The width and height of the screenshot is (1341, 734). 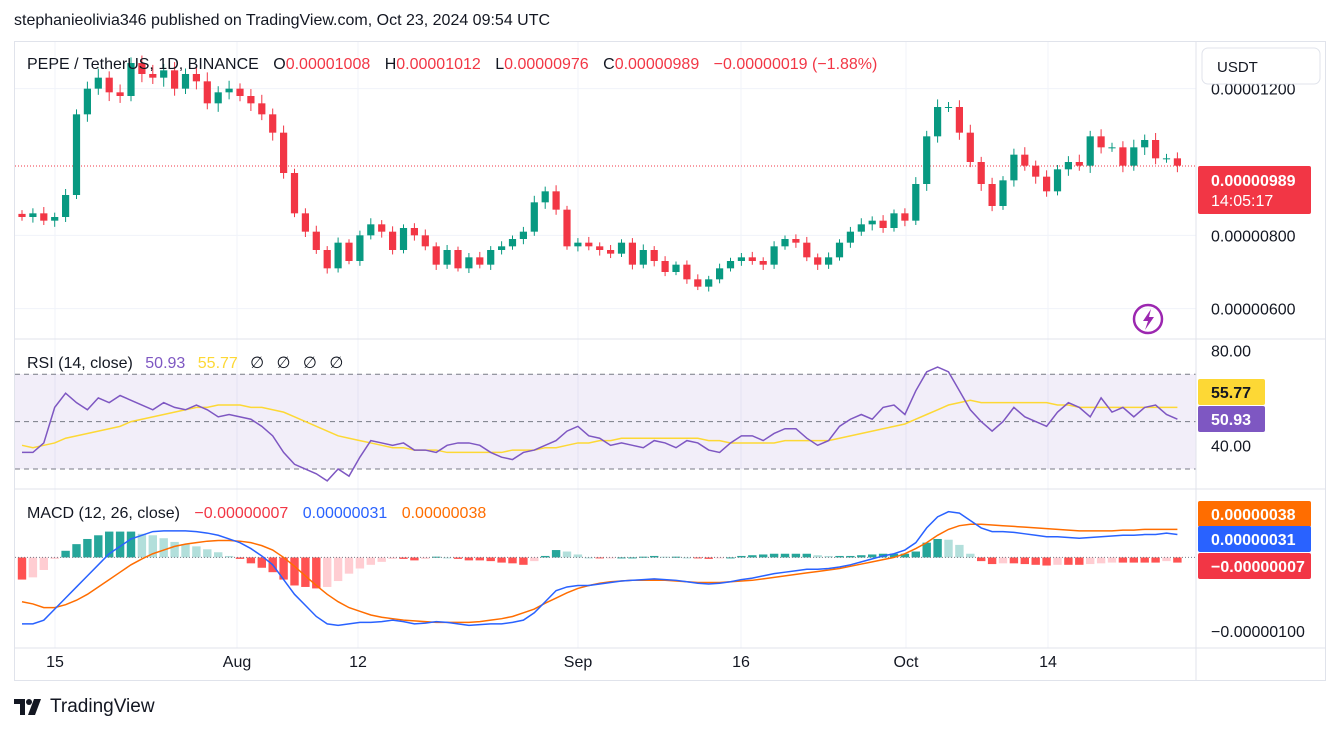 What do you see at coordinates (1254, 190) in the screenshot?
I see `last-price-badge` at bounding box center [1254, 190].